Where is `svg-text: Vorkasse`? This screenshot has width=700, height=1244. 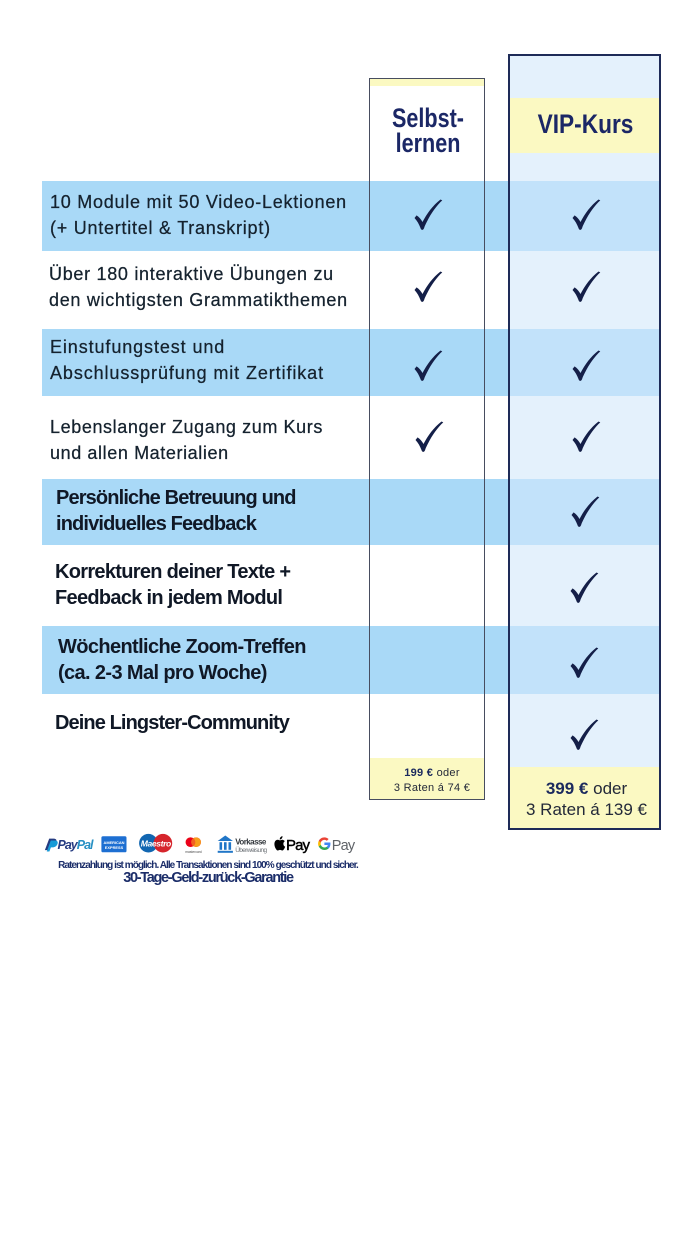
svg-text: Vorkasse is located at coordinates (251, 842).